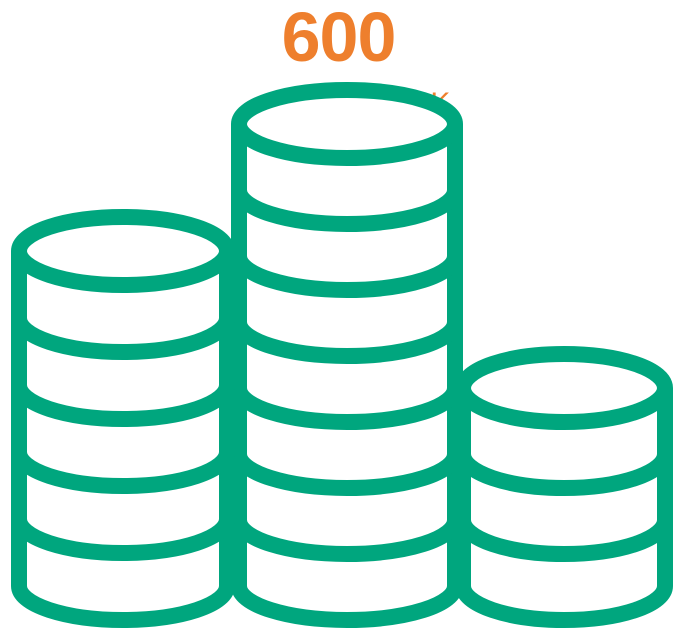 The width and height of the screenshot is (677, 641). I want to click on amount-value: 600, so click(339, 38).